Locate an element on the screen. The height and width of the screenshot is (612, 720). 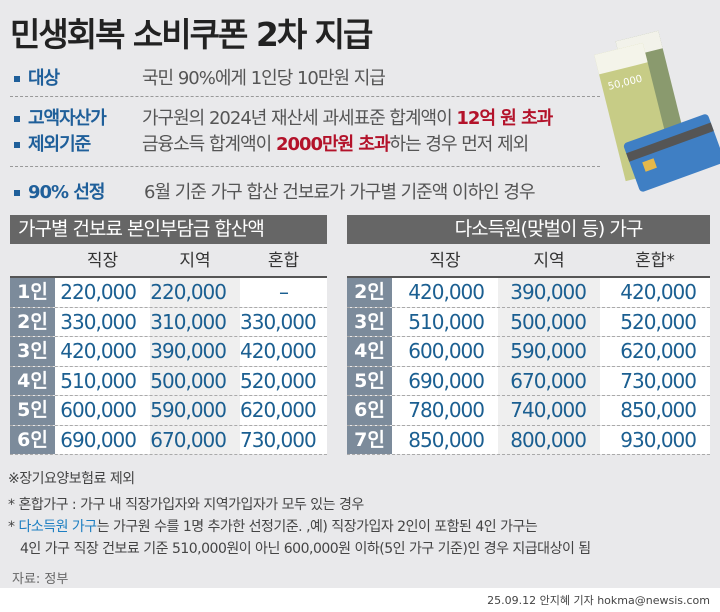
table-cell: 800,000 is located at coordinates (549, 439).